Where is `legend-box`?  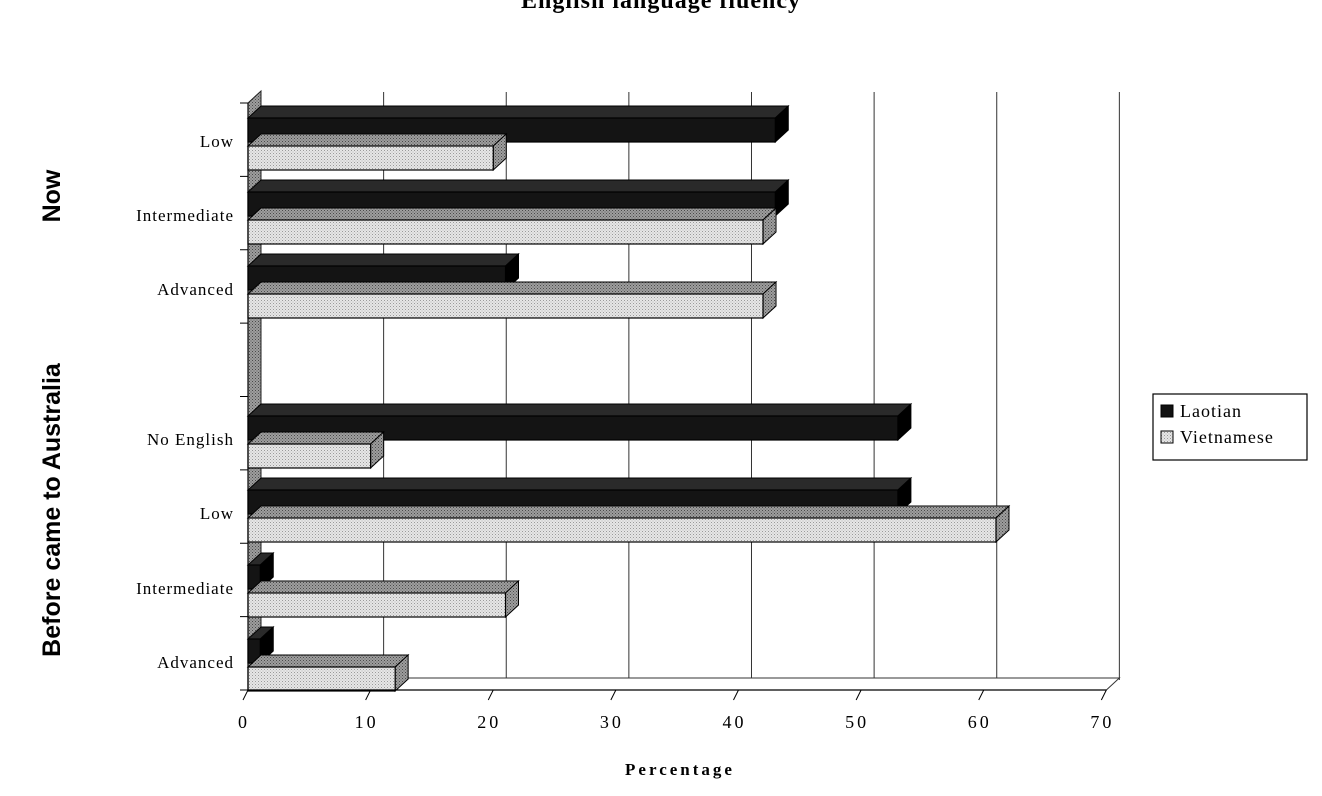 legend-box is located at coordinates (1230, 427).